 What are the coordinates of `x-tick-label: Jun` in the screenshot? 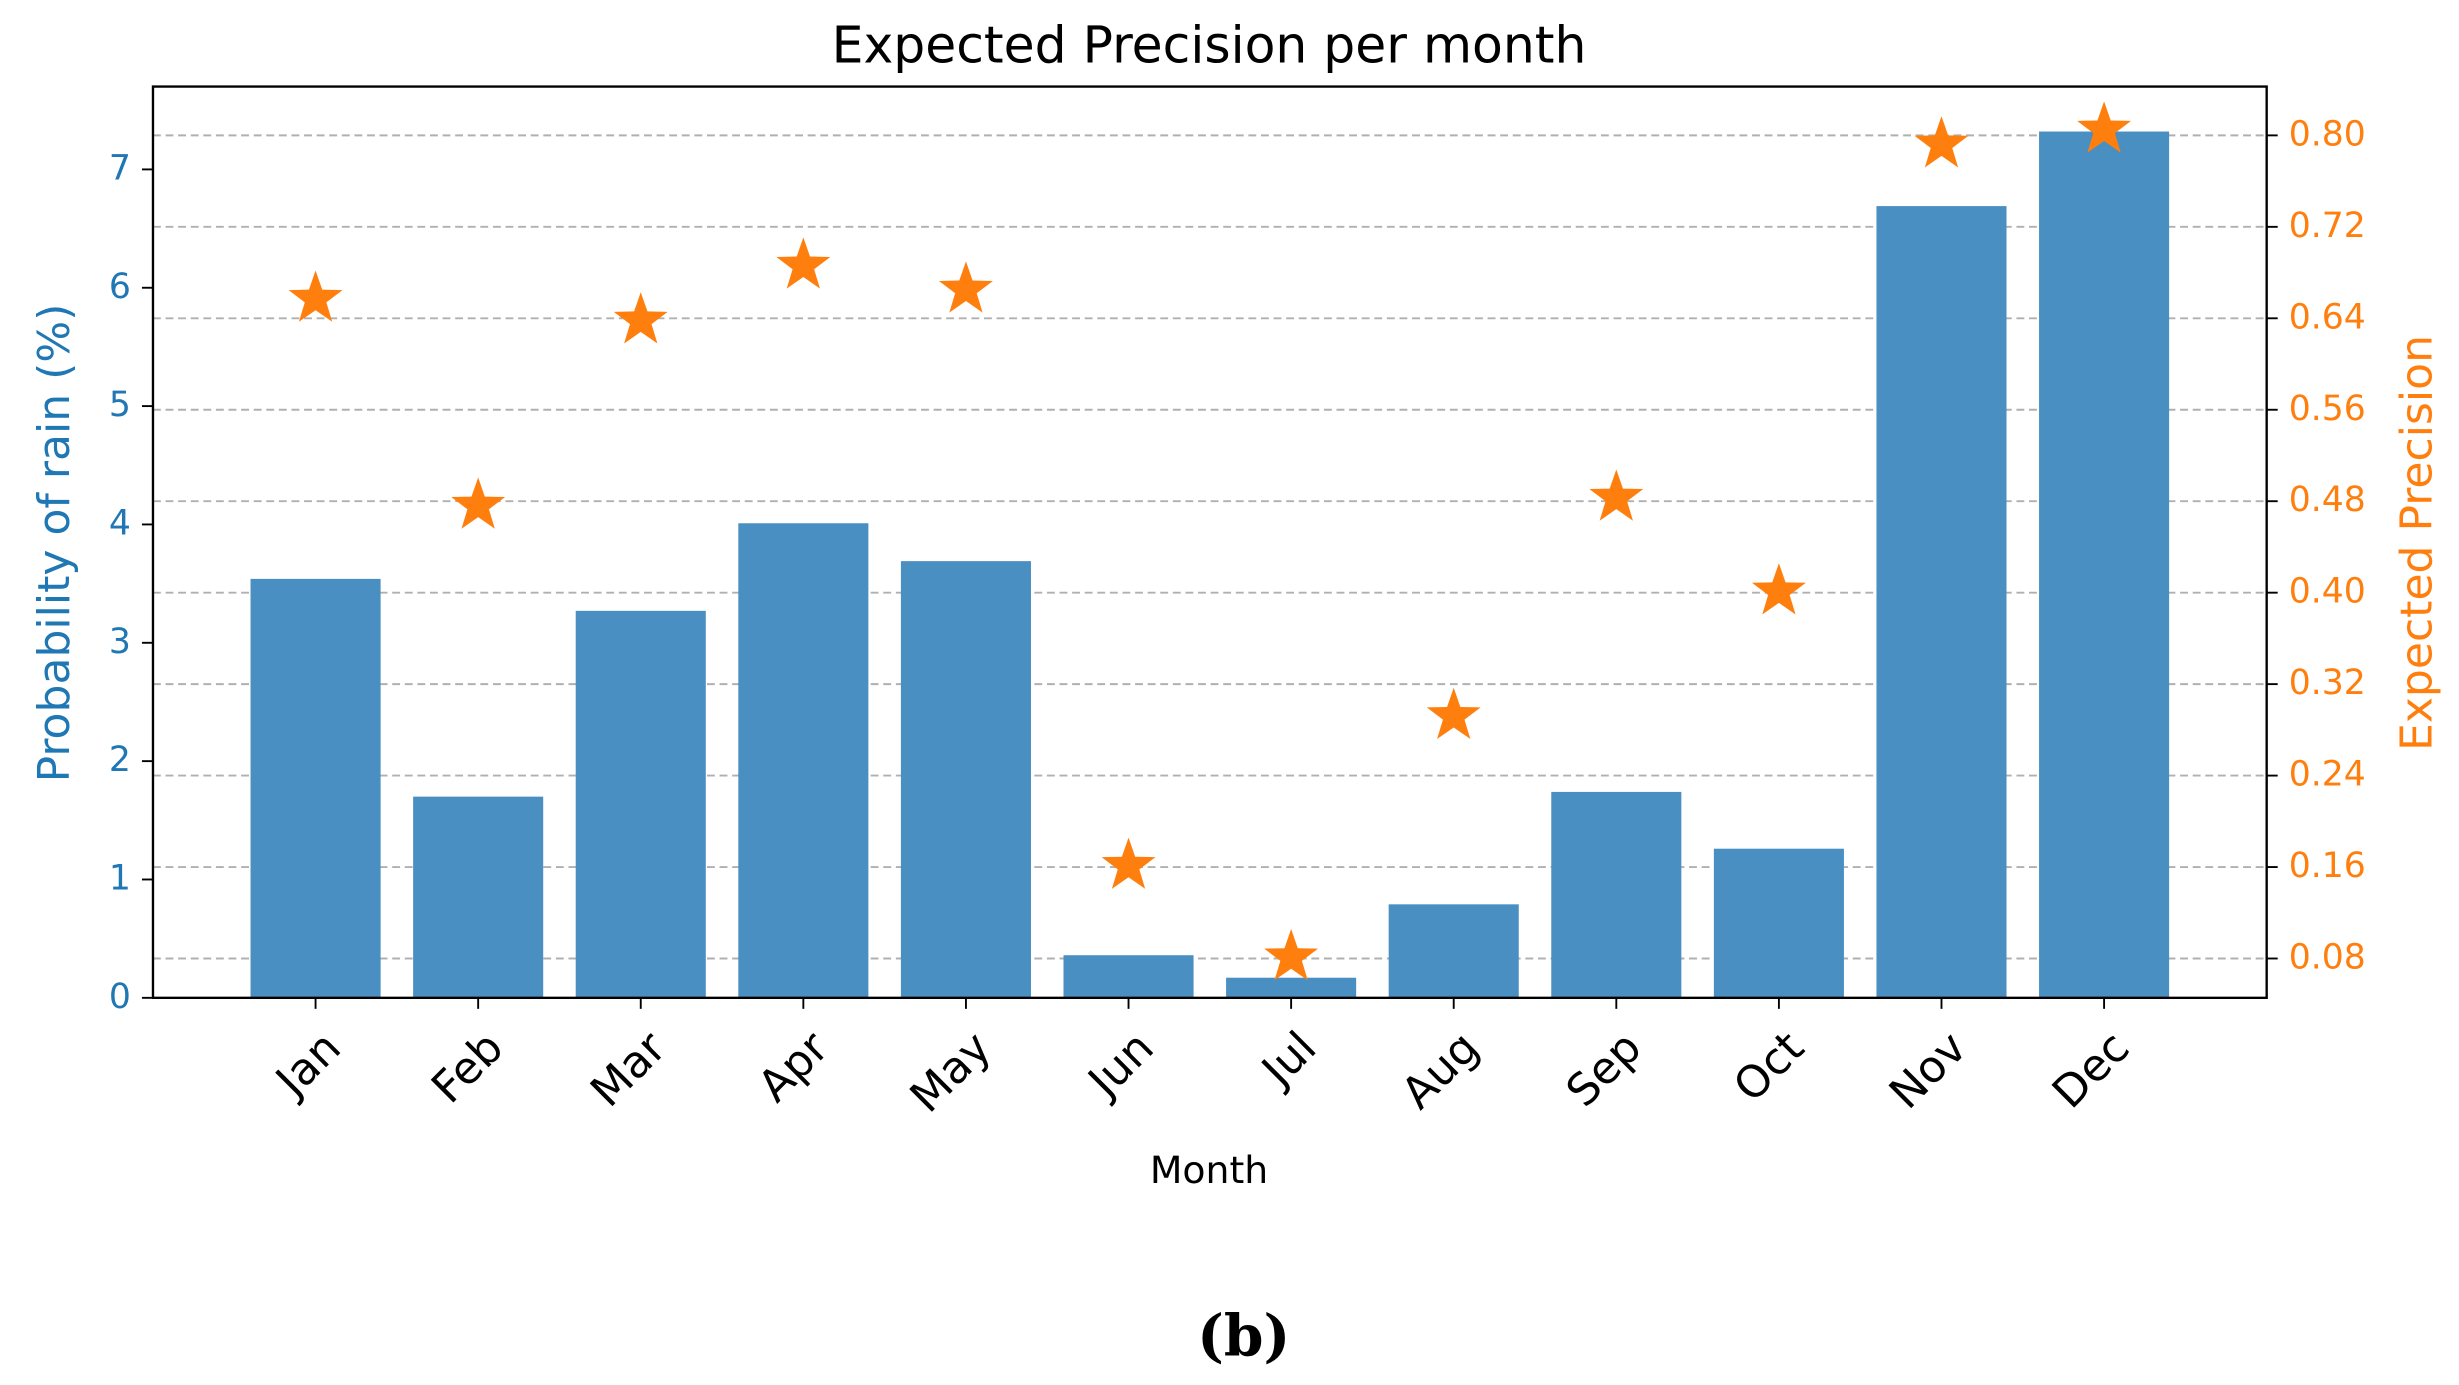 It's located at (1120, 1065).